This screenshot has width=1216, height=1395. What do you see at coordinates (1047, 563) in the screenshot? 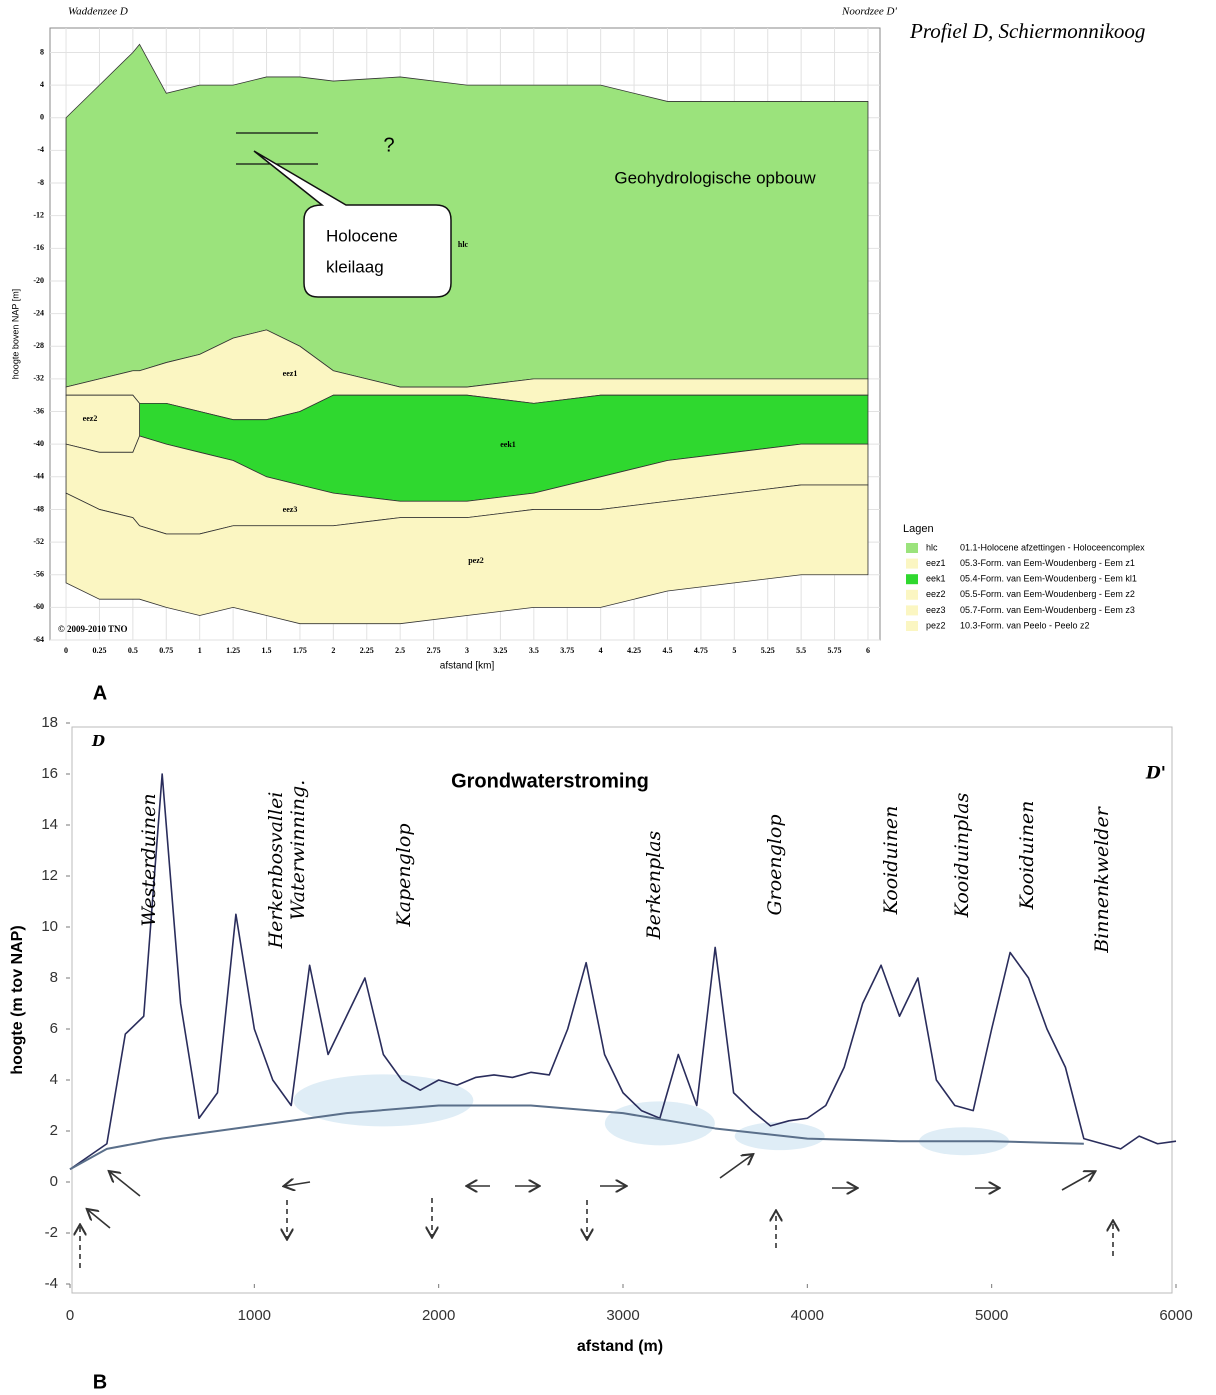
I see `legend-description: 05.3-Form. van Eem-Woudenberg - Eem z1` at bounding box center [1047, 563].